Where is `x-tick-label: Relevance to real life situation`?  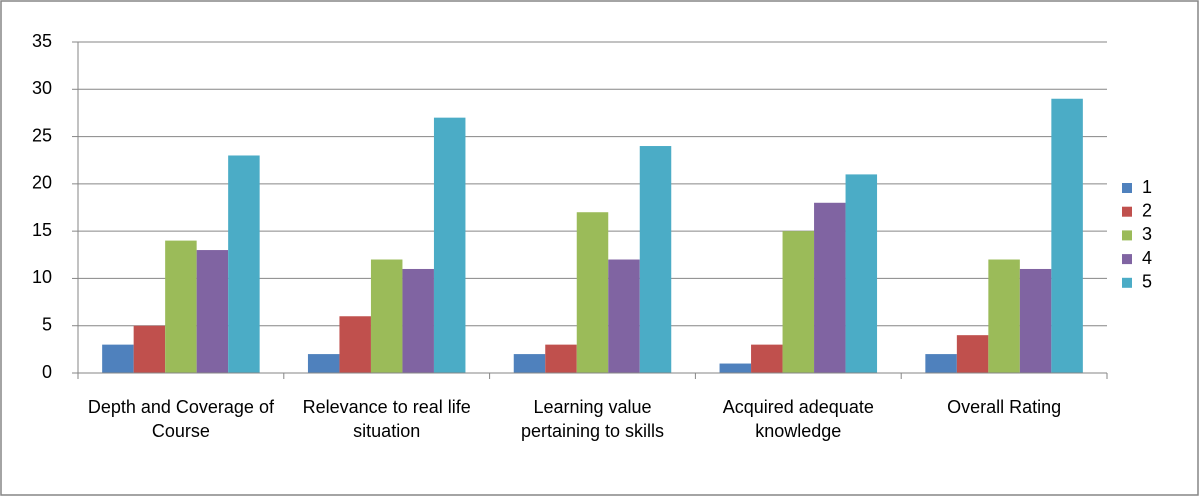
x-tick-label: Relevance to real life situation is located at coordinates (386, 419).